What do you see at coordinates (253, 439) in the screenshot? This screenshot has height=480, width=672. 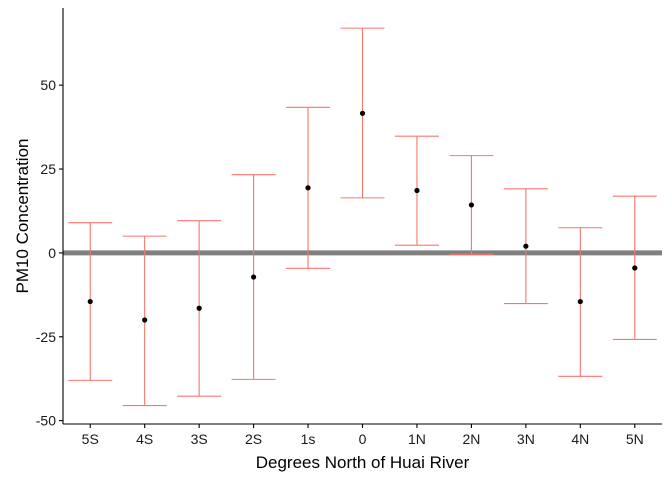 I see `x-tick-label: 2S` at bounding box center [253, 439].